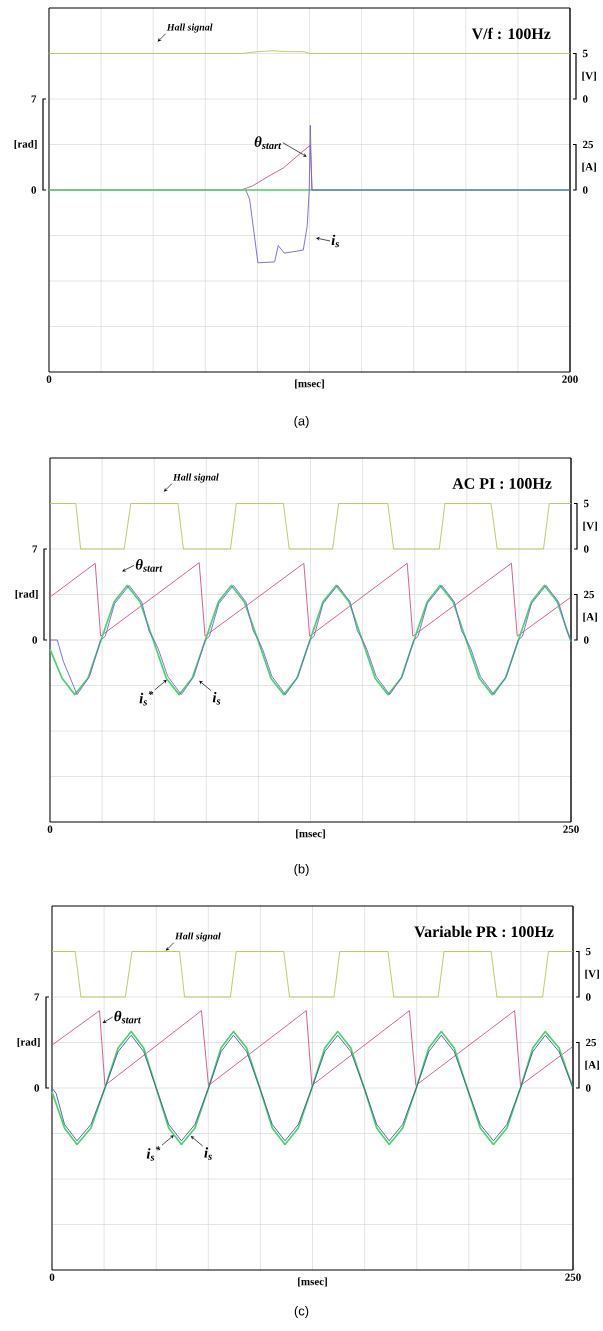 The image size is (603, 1331). I want to click on series-label: Hall signal, so click(197, 937).